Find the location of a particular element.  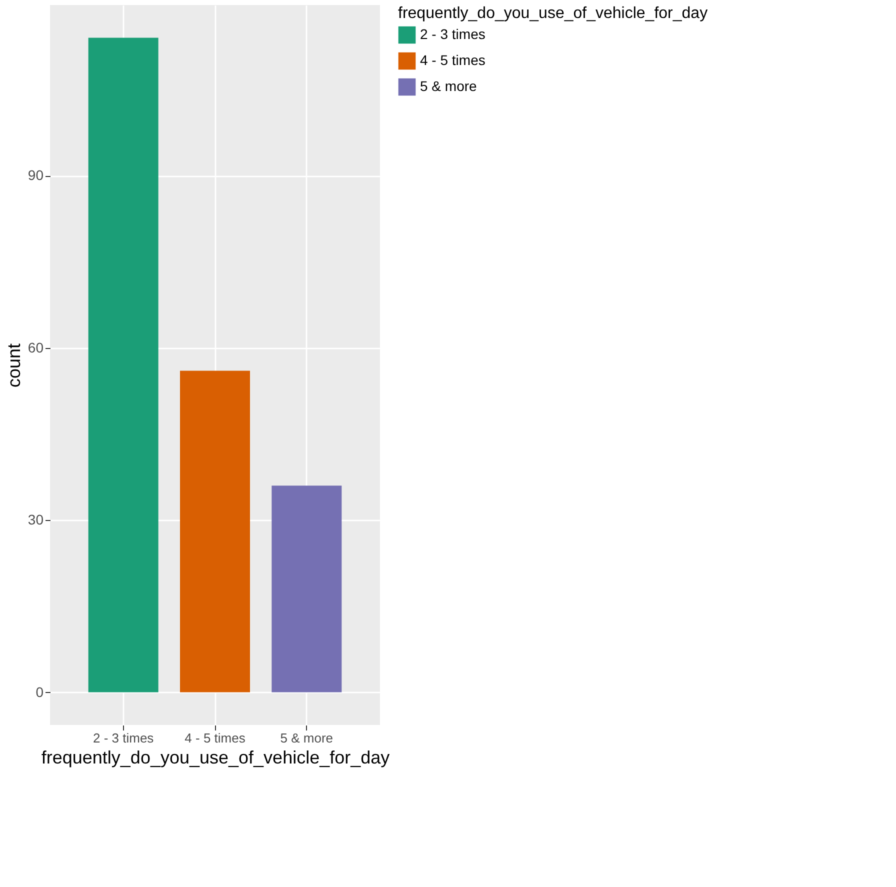

y-tick-label: 30 is located at coordinates (36, 520).